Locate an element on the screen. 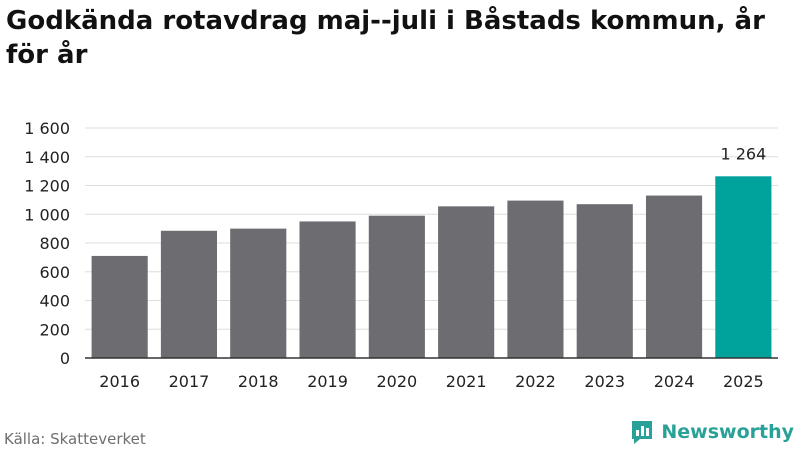 The image size is (800, 450). x-tick-label: 2022 is located at coordinates (535, 381).